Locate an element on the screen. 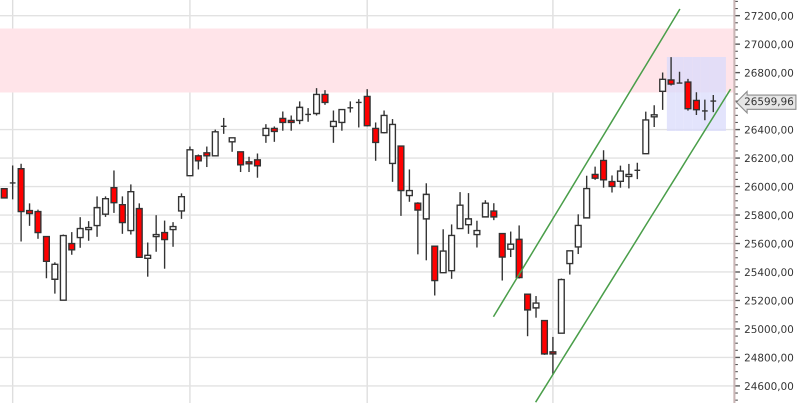 The width and height of the screenshot is (800, 403). y-tick-label: 26599,96 is located at coordinates (769, 101).